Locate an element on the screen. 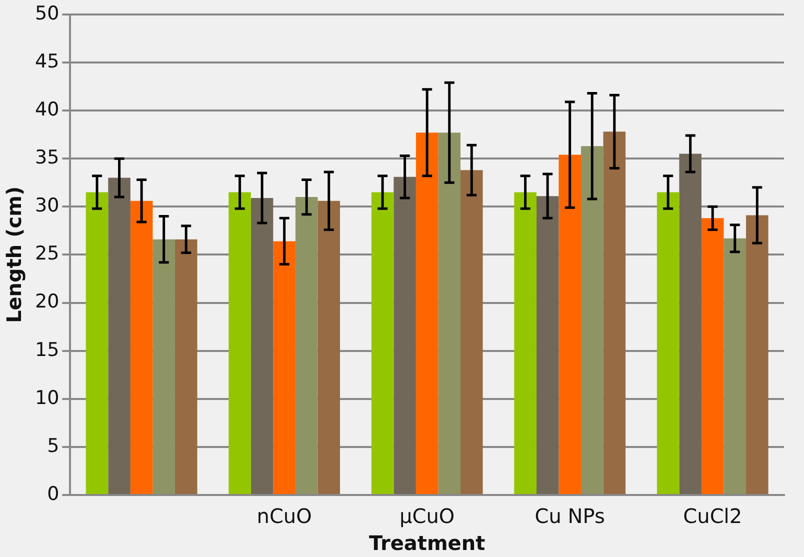 The height and width of the screenshot is (557, 804). x-tick-label: µCuO is located at coordinates (427, 516).